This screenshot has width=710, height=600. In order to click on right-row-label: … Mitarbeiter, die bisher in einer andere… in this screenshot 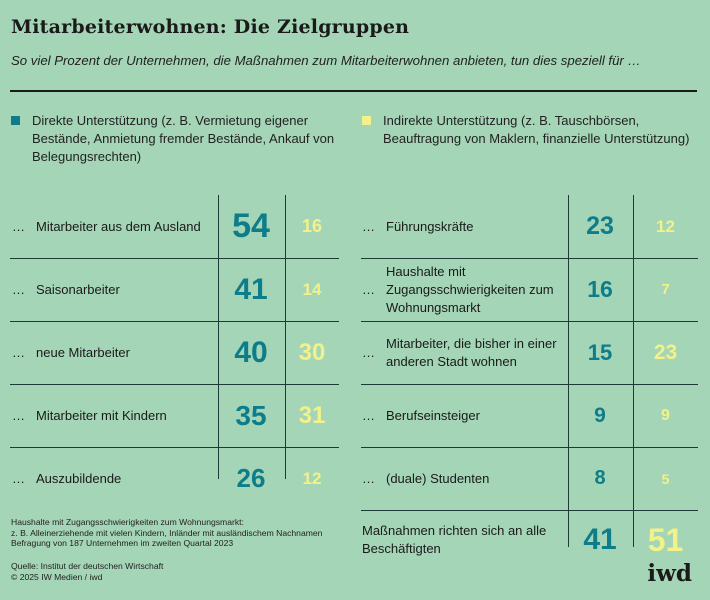, I will do `click(464, 352)`.